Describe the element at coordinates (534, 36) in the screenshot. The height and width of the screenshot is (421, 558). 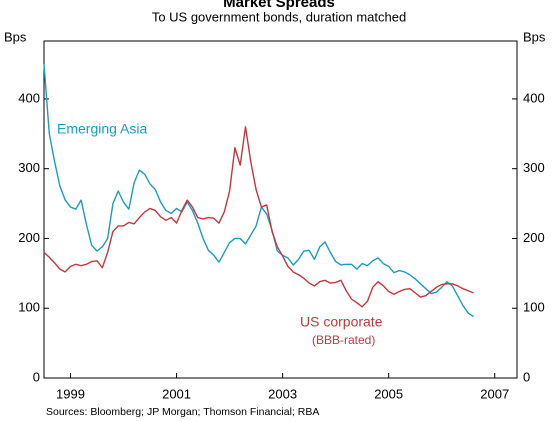
I see `y2-axis-label: Bps` at that location.